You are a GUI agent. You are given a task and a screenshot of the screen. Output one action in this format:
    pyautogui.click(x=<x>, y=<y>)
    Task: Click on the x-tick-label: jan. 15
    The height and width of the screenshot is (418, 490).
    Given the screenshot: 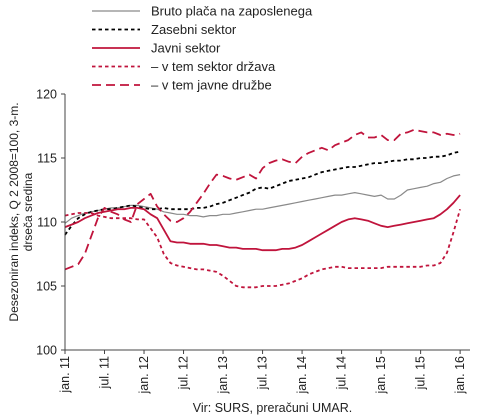 What is the action you would take?
    pyautogui.click(x=381, y=375)
    